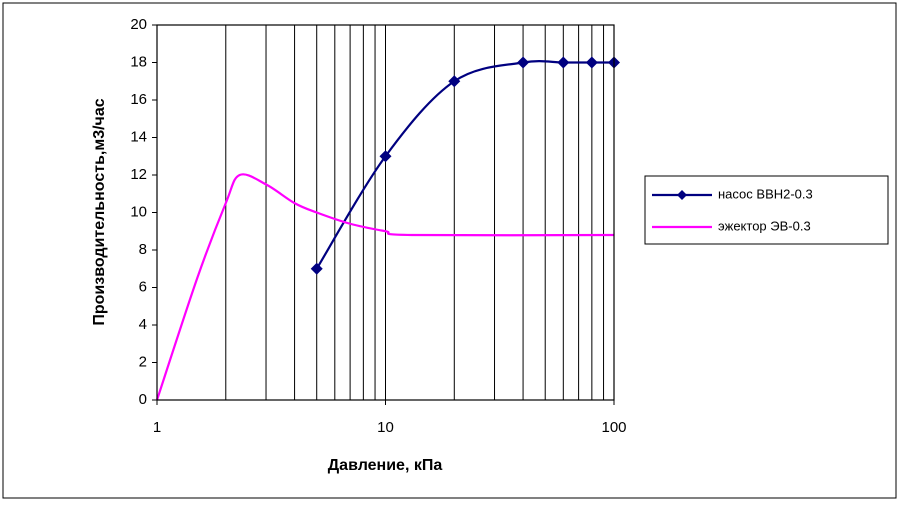 Image resolution: width=900 pixels, height=508 pixels. I want to click on y-tick-label: 0, so click(143, 399).